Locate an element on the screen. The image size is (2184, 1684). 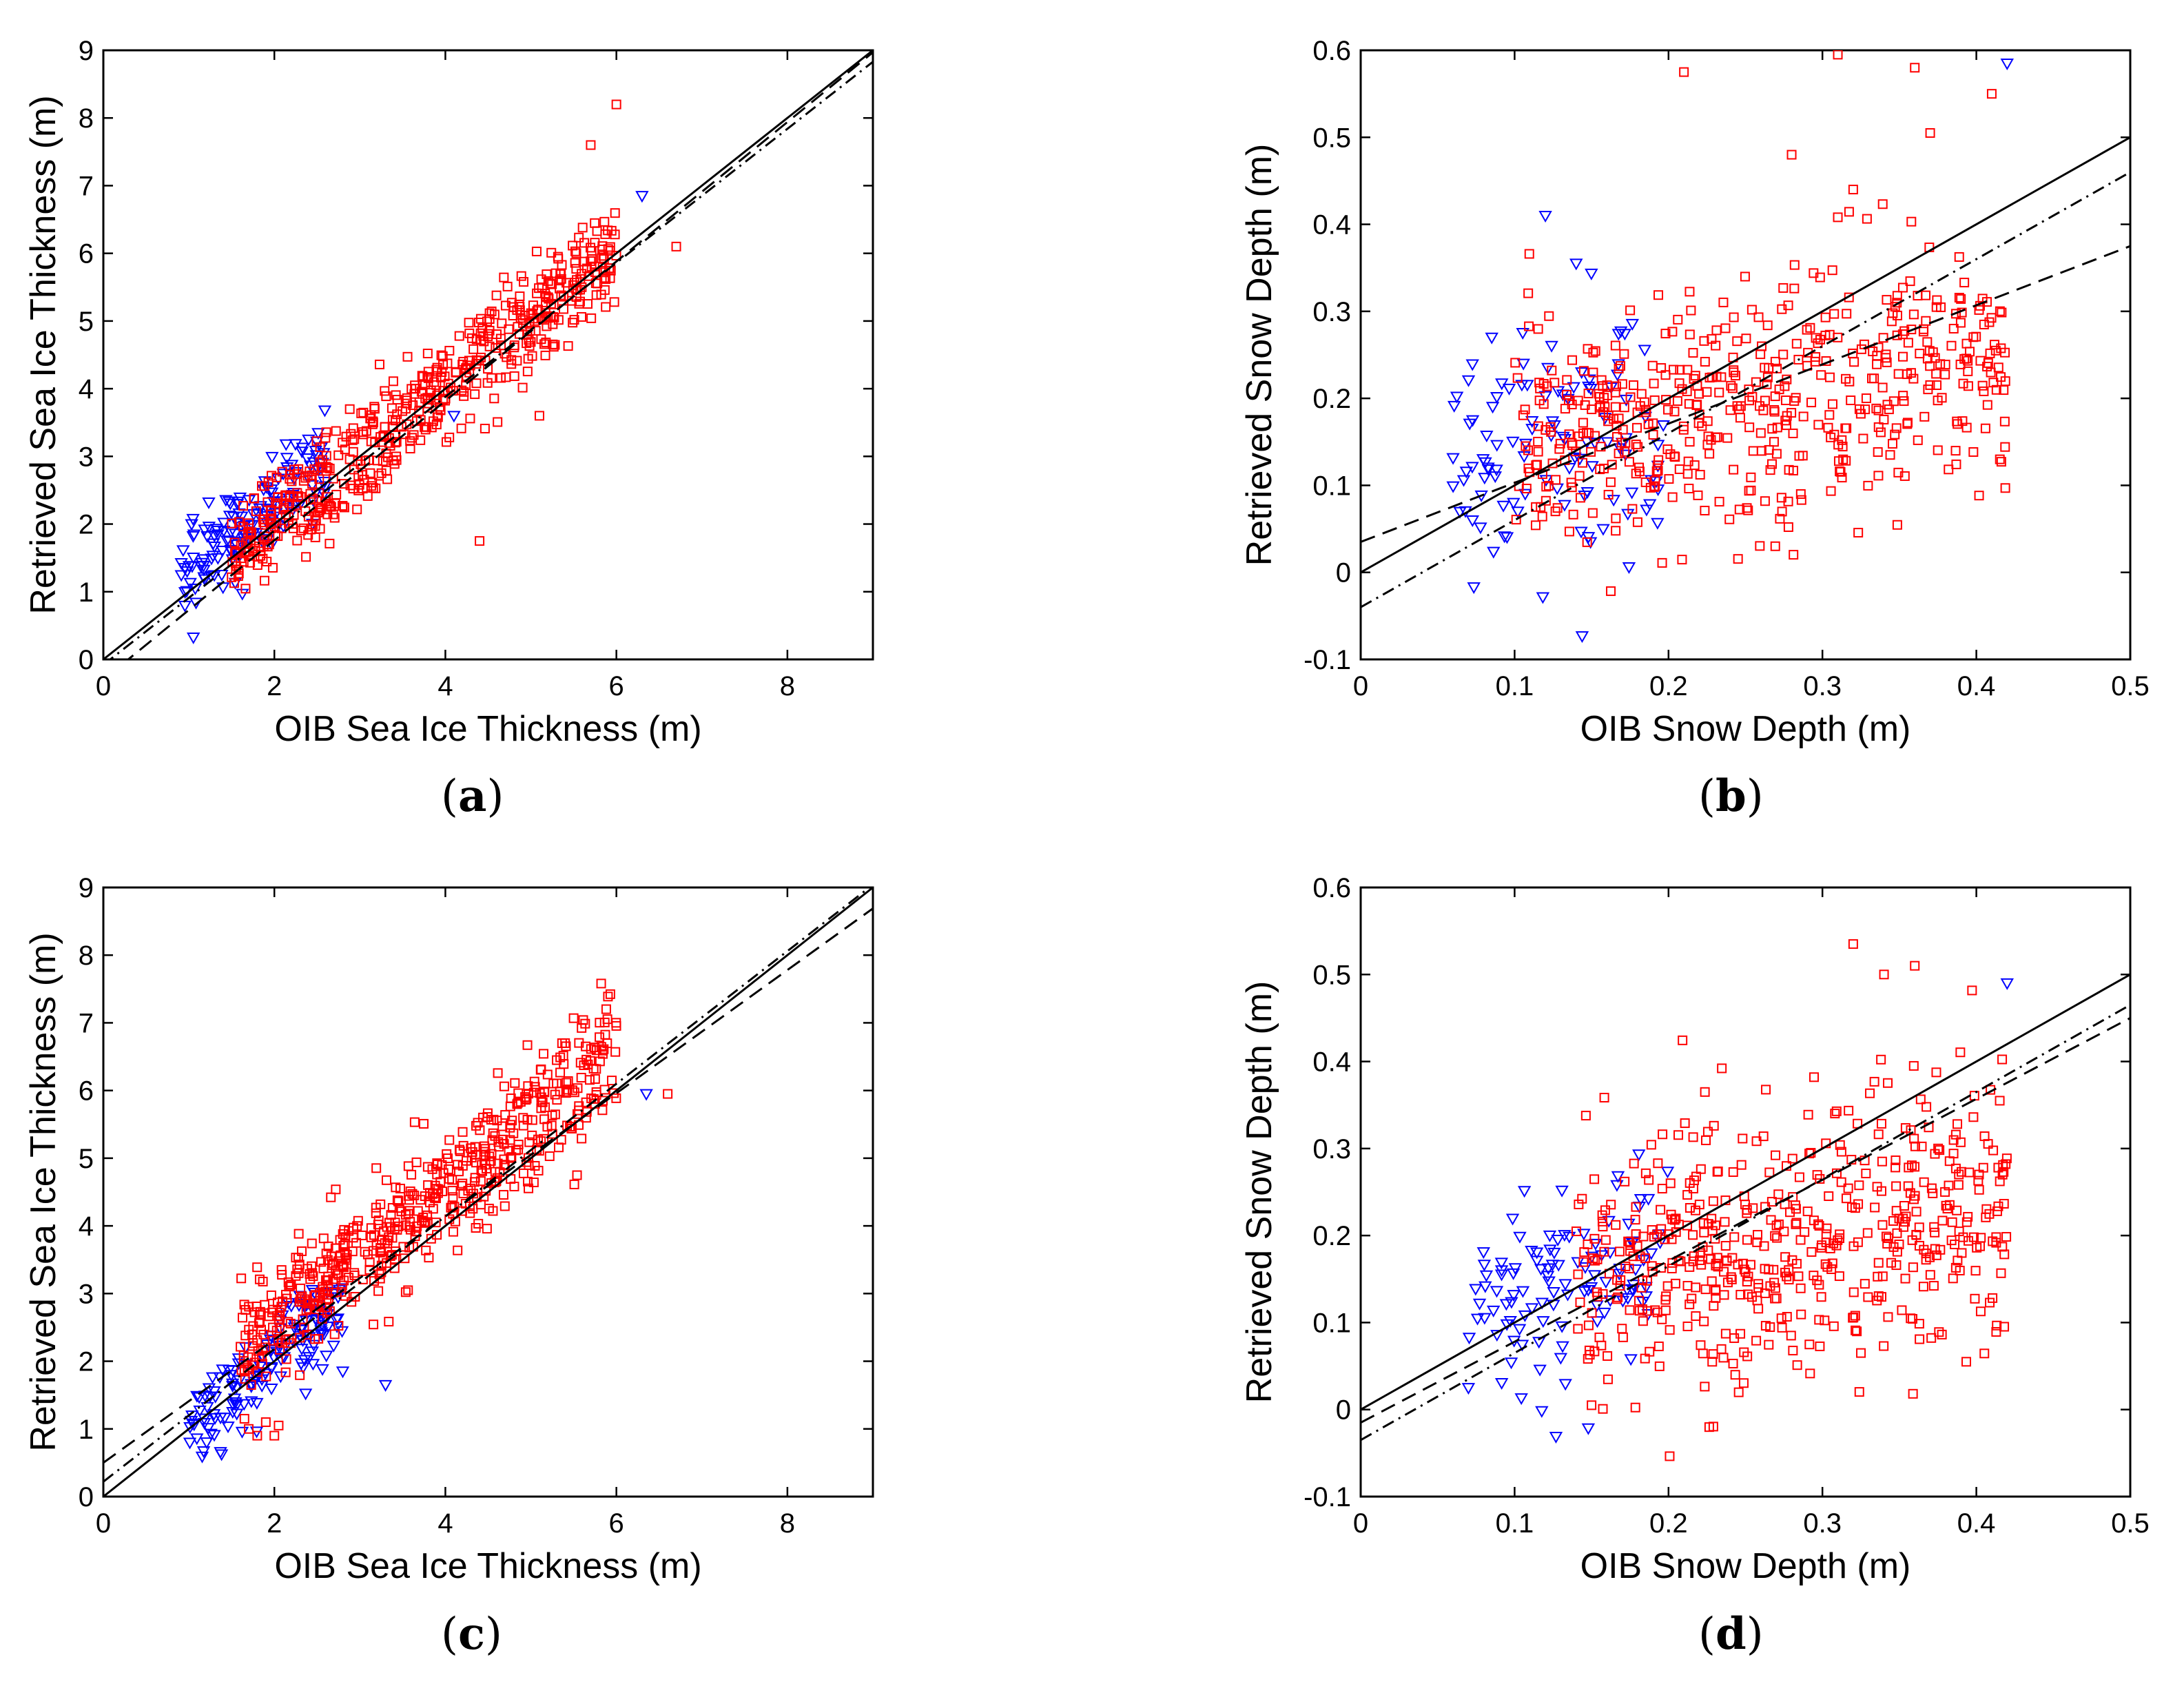
x-tick-label: 0 is located at coordinates (103, 686).